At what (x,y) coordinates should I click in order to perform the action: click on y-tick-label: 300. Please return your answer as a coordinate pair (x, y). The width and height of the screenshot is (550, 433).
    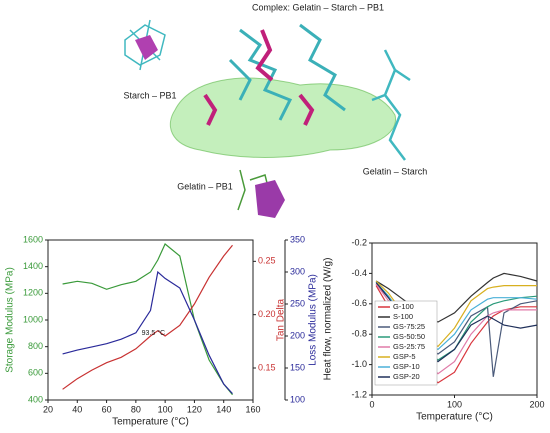
    Looking at the image, I should click on (297, 271).